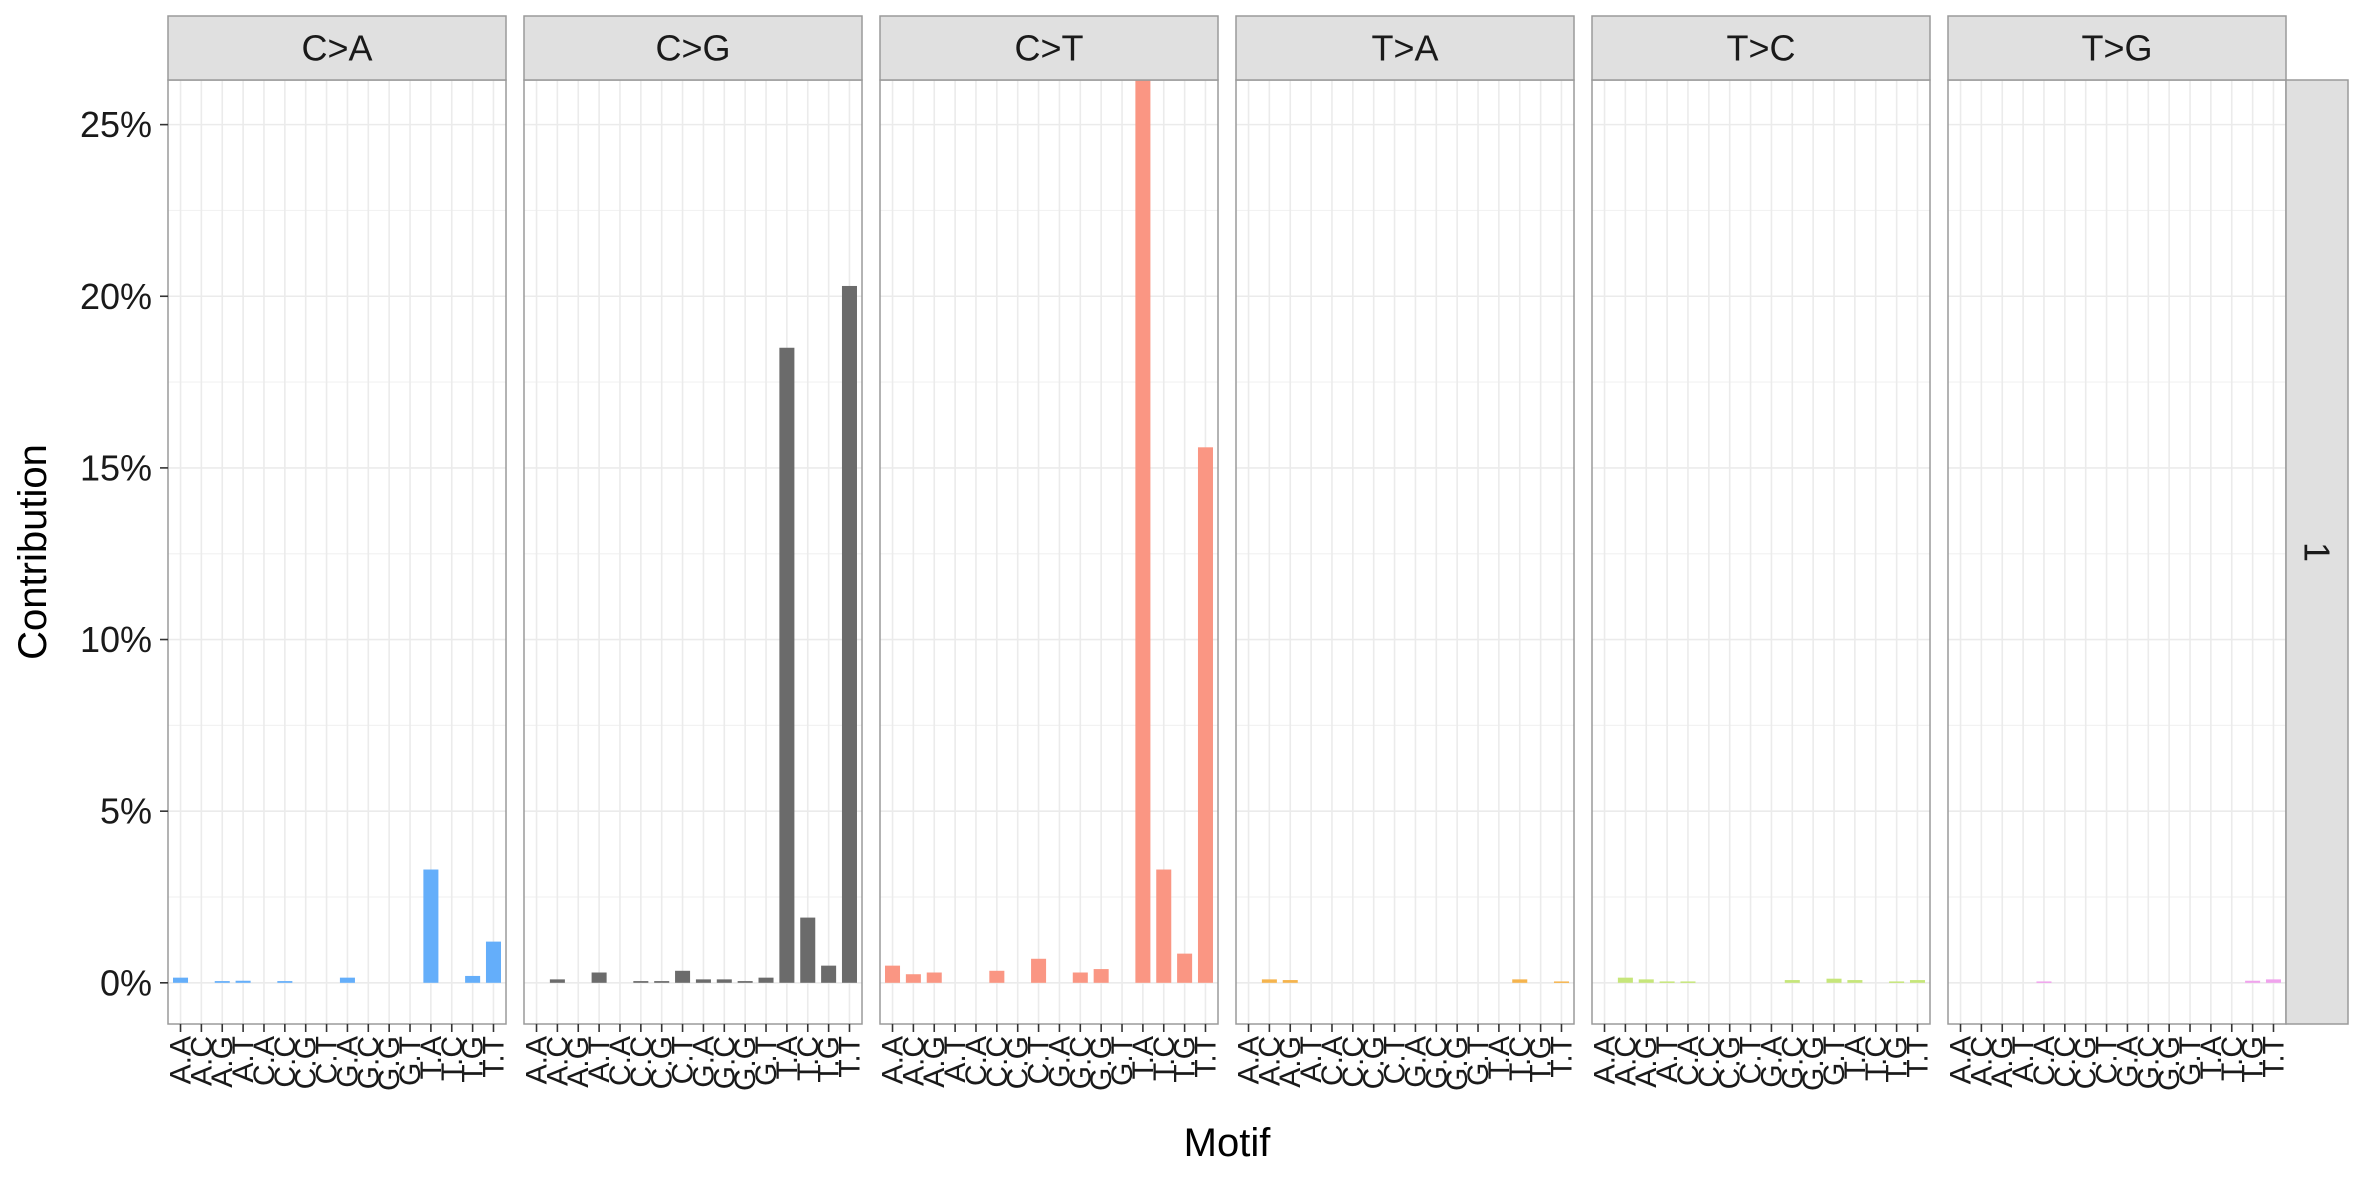 Image resolution: width=2362 pixels, height=1181 pixels. Describe the element at coordinates (2317, 552) in the screenshot. I see `row-strip-label: 1` at that location.